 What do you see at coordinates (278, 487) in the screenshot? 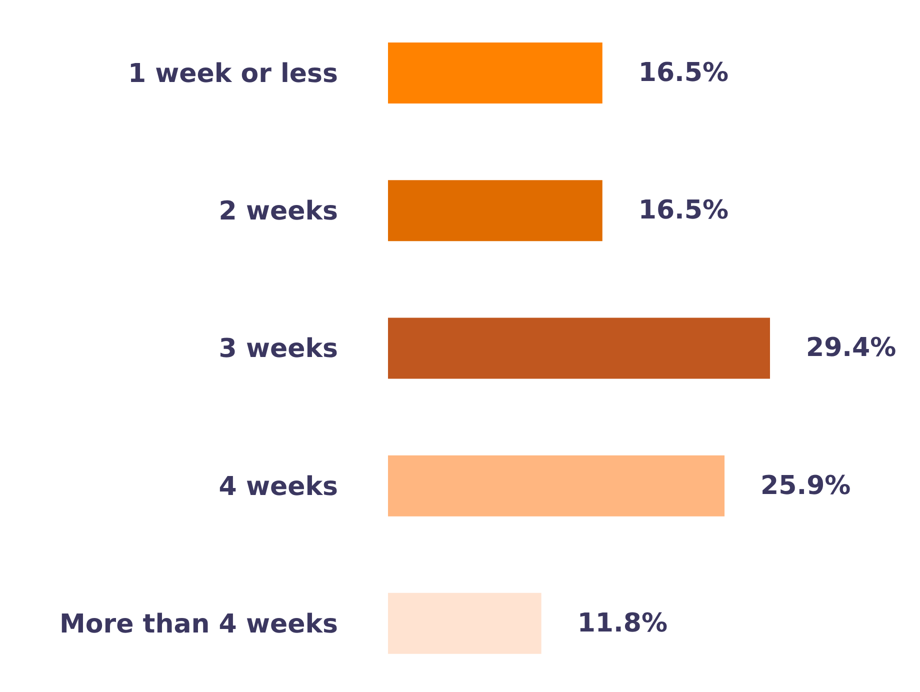
I see `y-tick-label: 4 weeks` at bounding box center [278, 487].